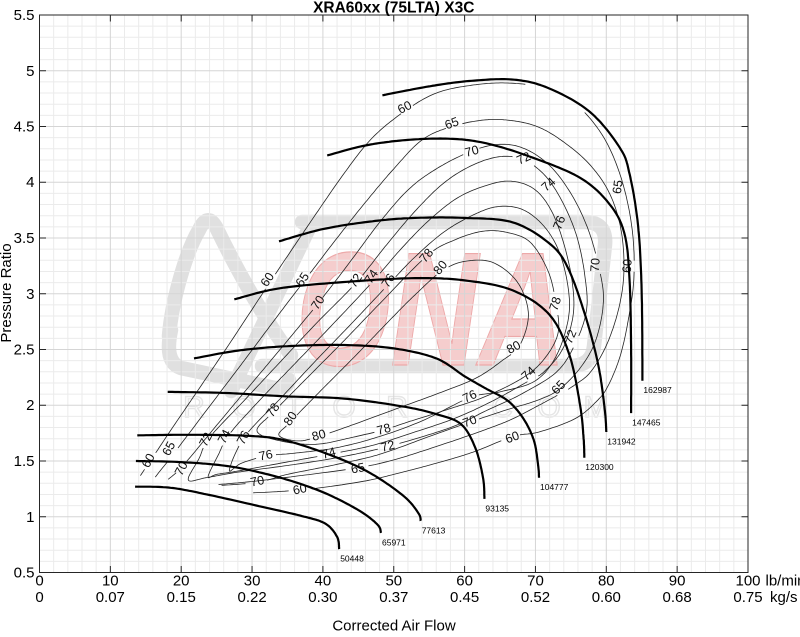  What do you see at coordinates (434, 530) in the screenshot?
I see `svg-text: 77613` at bounding box center [434, 530].